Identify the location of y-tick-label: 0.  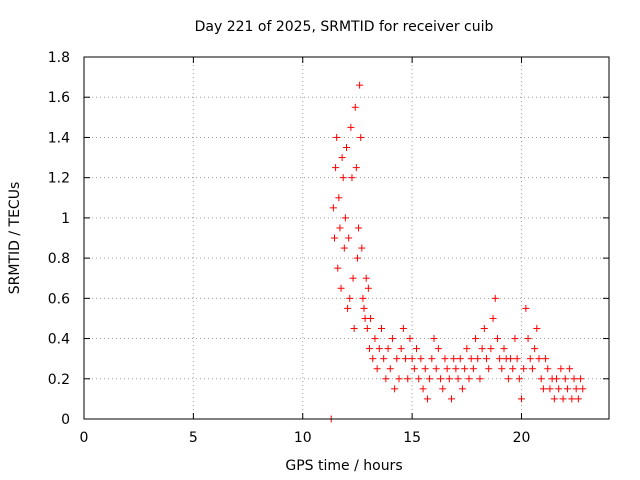
(65, 420).